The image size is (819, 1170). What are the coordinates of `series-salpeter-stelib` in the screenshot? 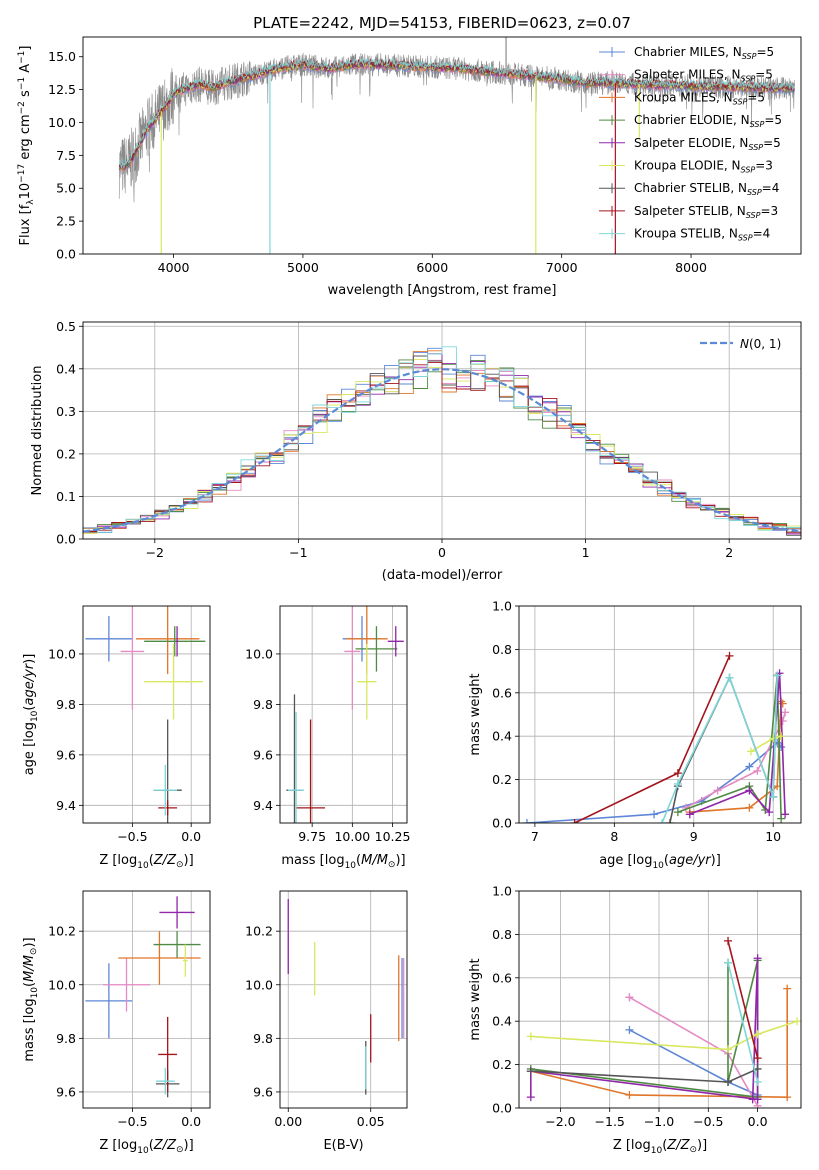 It's located at (652, 737).